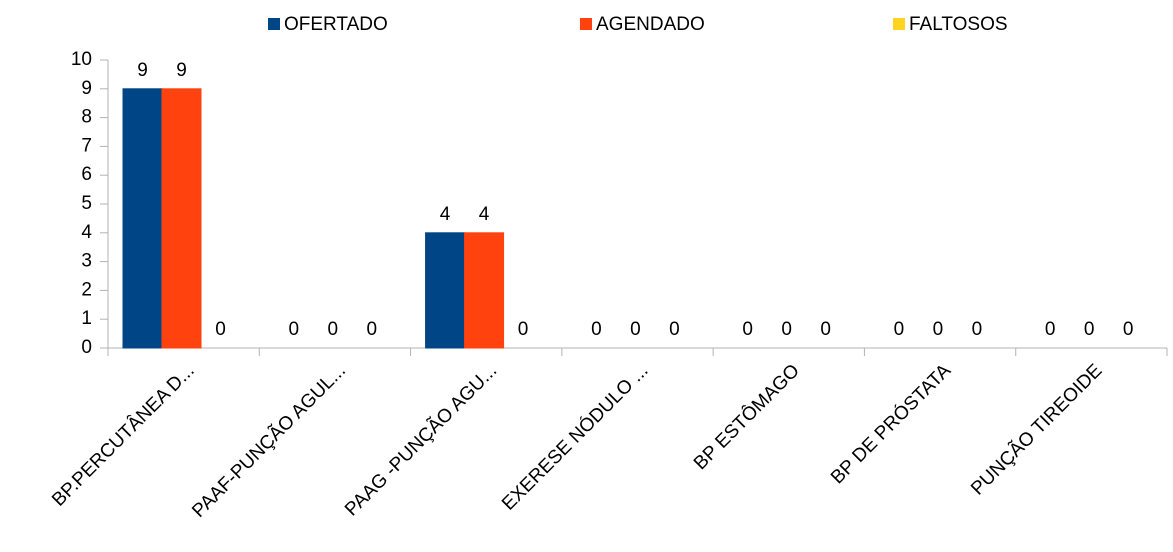  I want to click on y-tick-label: 10, so click(81, 59).